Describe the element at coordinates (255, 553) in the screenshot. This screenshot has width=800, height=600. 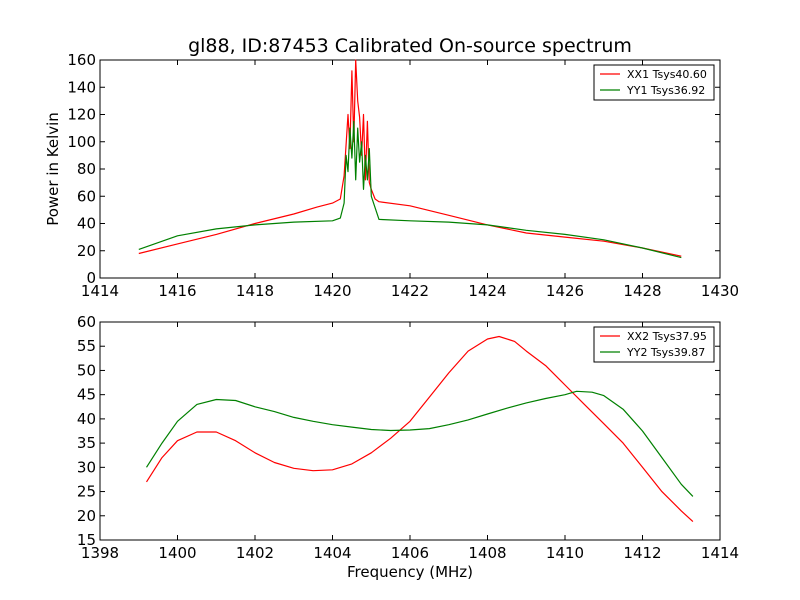
I see `x-tick-label: 1402` at that location.